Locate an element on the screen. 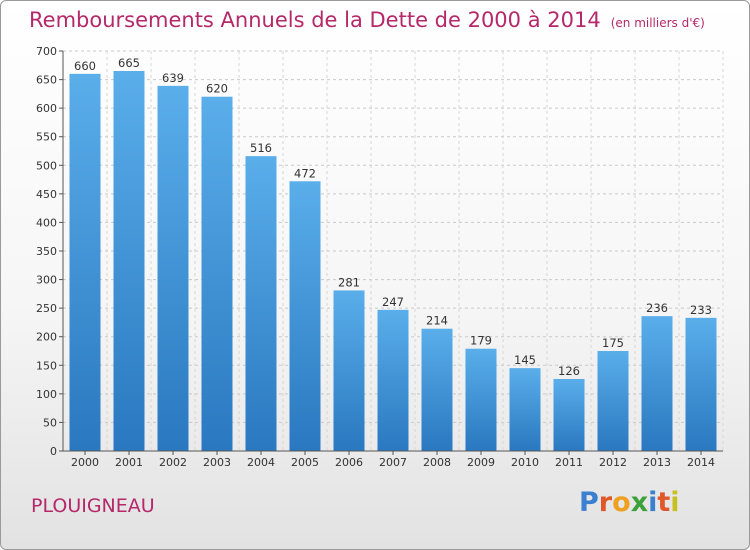 The height and width of the screenshot is (550, 750). x-tick-label: 2014 is located at coordinates (701, 462).